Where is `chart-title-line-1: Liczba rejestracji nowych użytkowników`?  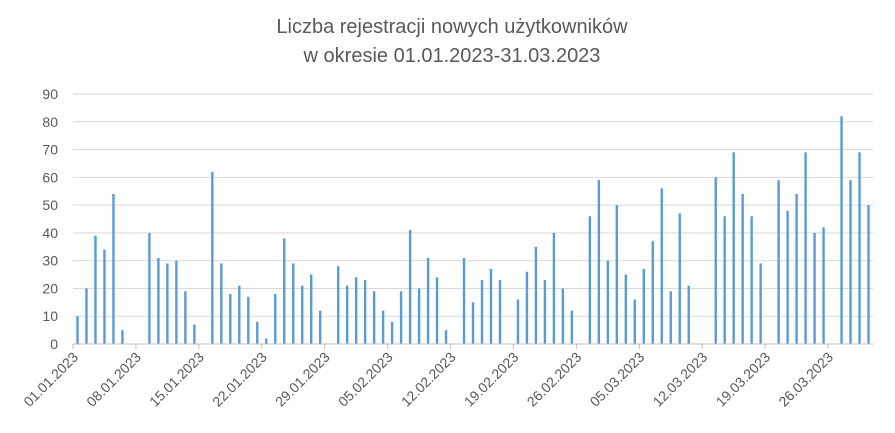 chart-title-line-1: Liczba rejestracji nowych użytkowników is located at coordinates (452, 27).